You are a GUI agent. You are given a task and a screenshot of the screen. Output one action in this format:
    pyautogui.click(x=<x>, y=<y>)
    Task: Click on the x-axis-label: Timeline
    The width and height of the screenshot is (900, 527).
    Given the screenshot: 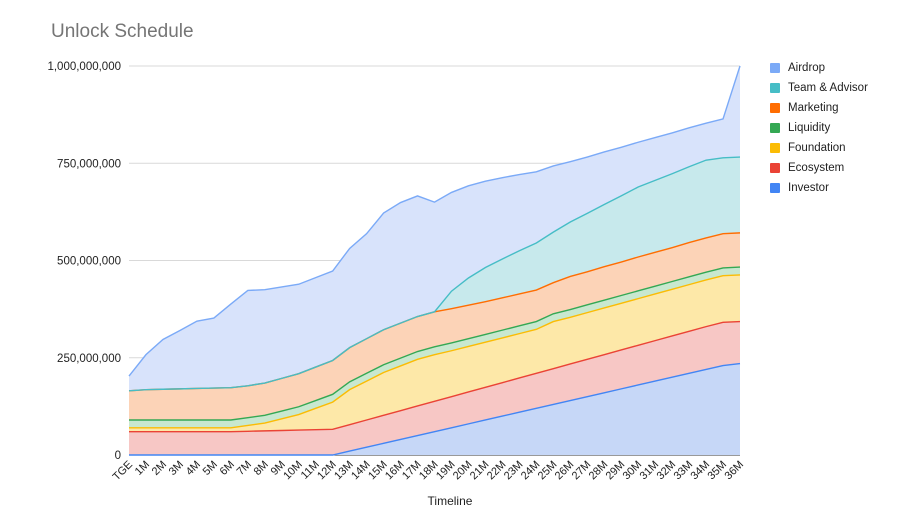 What is the action you would take?
    pyautogui.click(x=450, y=501)
    